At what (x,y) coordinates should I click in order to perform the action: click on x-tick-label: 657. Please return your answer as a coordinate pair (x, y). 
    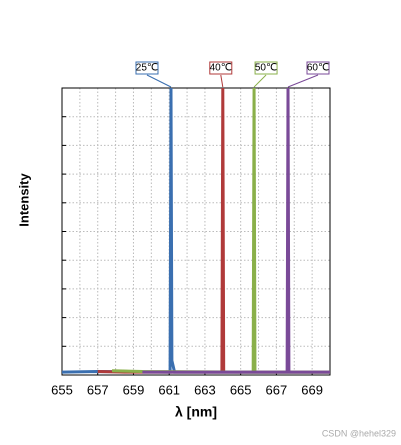
    Looking at the image, I should click on (98, 389).